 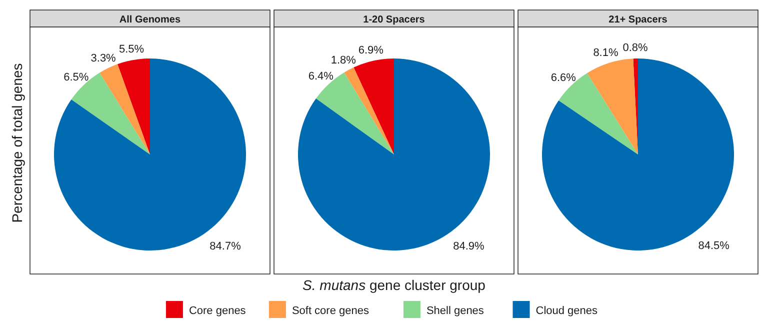 What do you see at coordinates (605, 52) in the screenshot?
I see `data-label: 8.1%` at bounding box center [605, 52].